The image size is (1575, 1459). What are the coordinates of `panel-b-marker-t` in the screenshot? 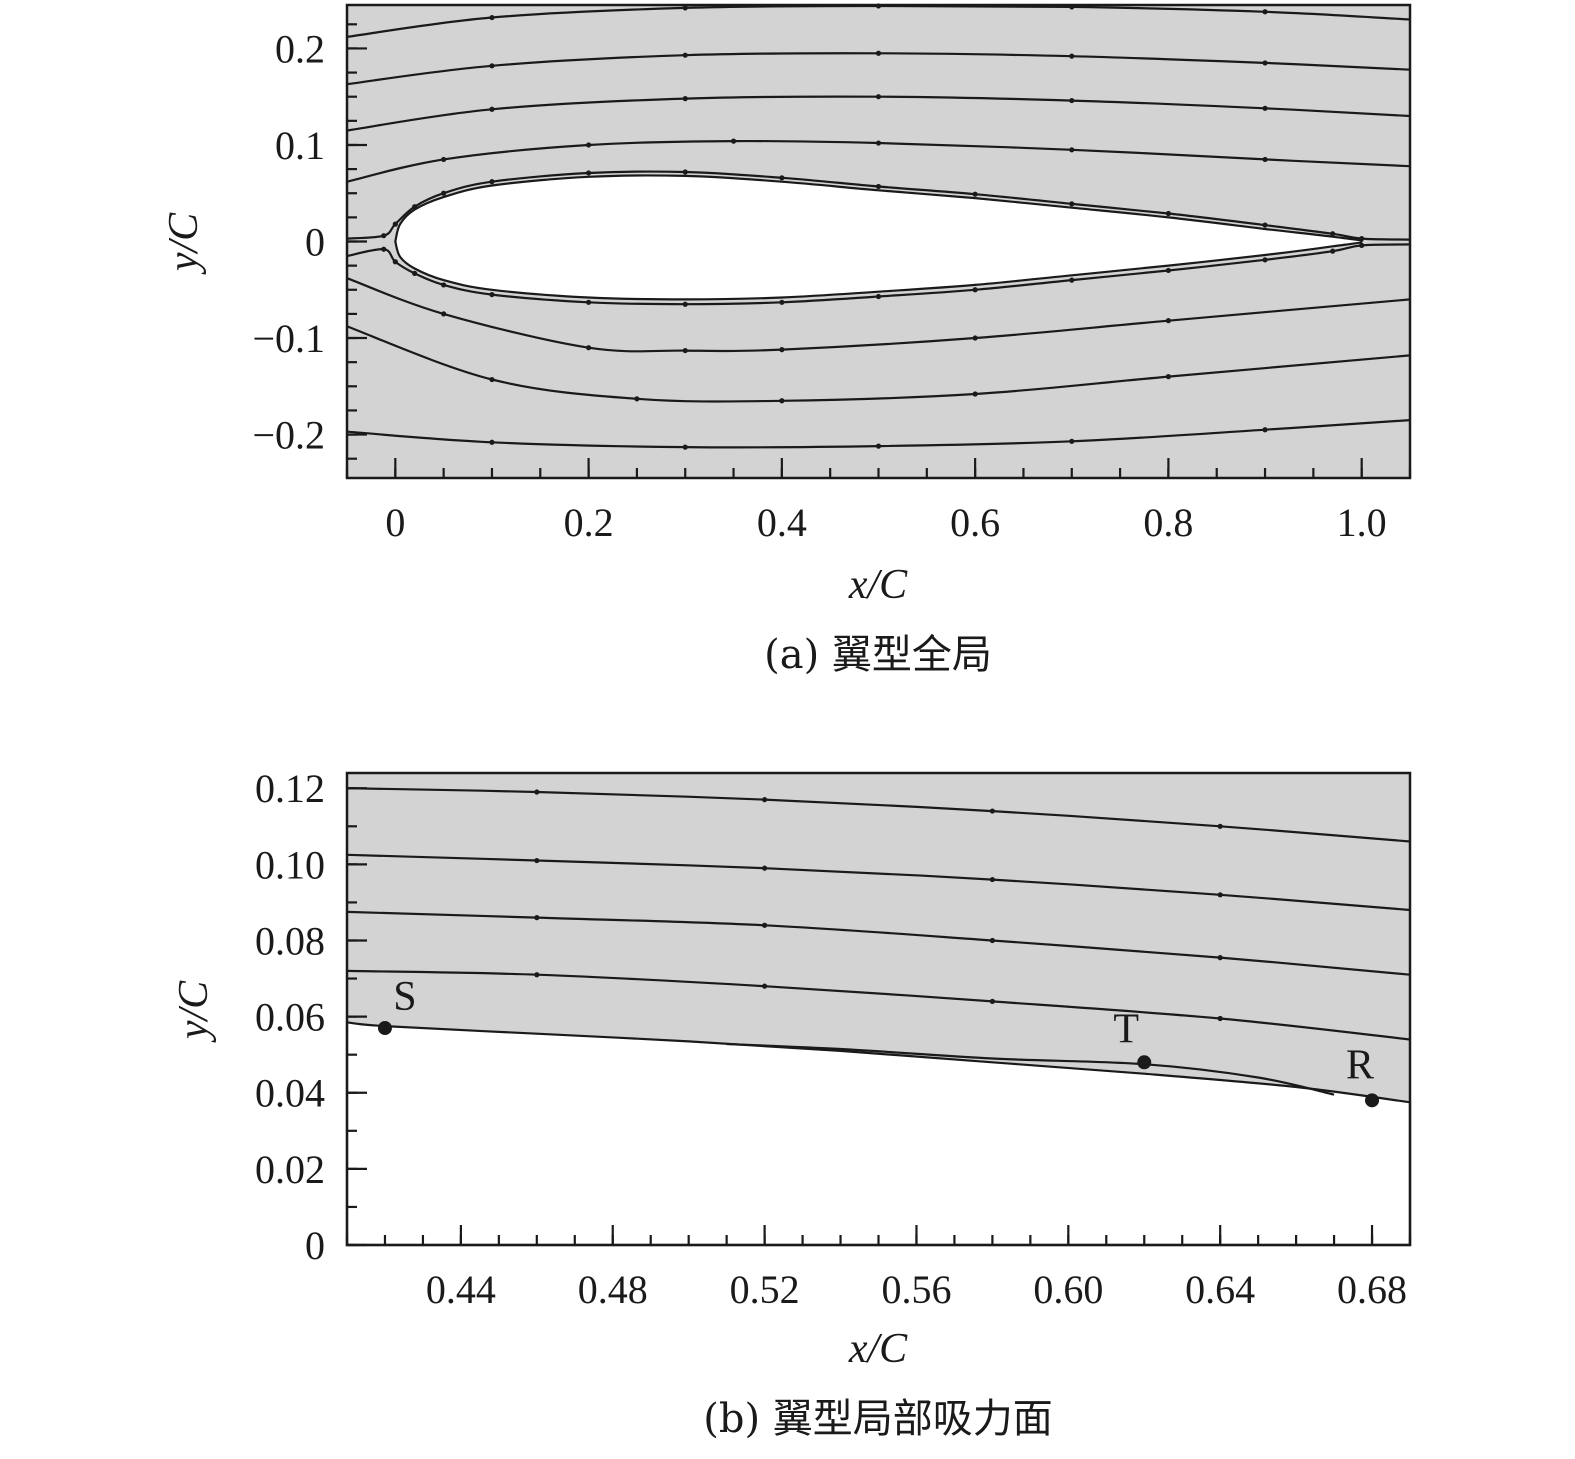 It's located at (1144, 1062).